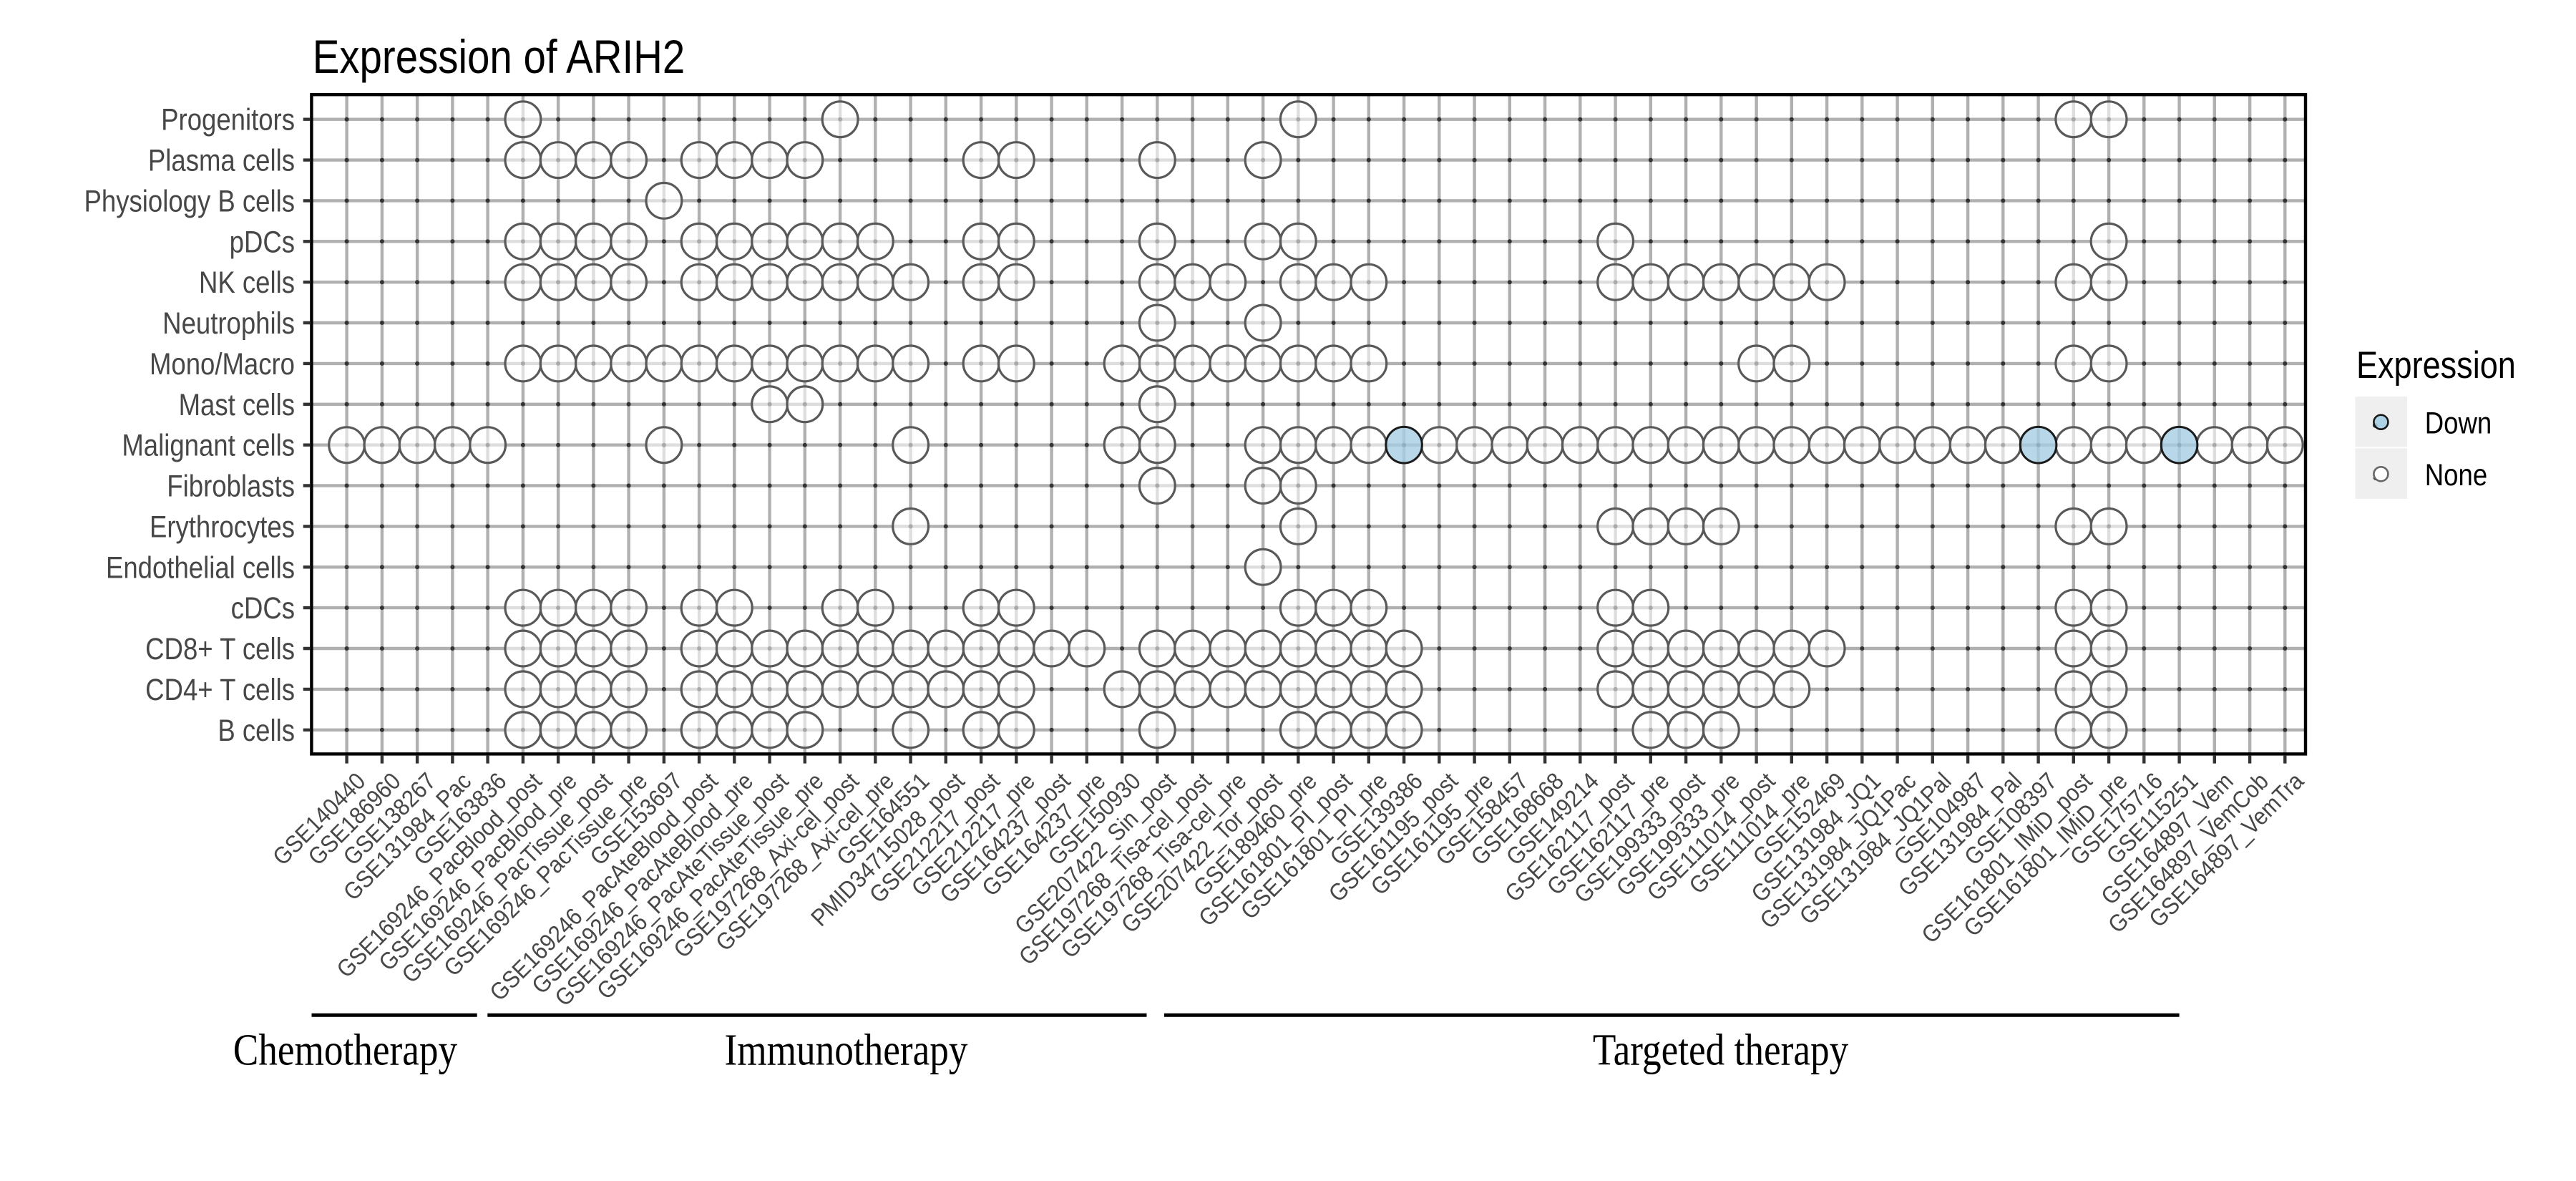 The width and height of the screenshot is (2576, 1181). Describe the element at coordinates (228, 323) in the screenshot. I see `svg-text: Neutrophils` at that location.